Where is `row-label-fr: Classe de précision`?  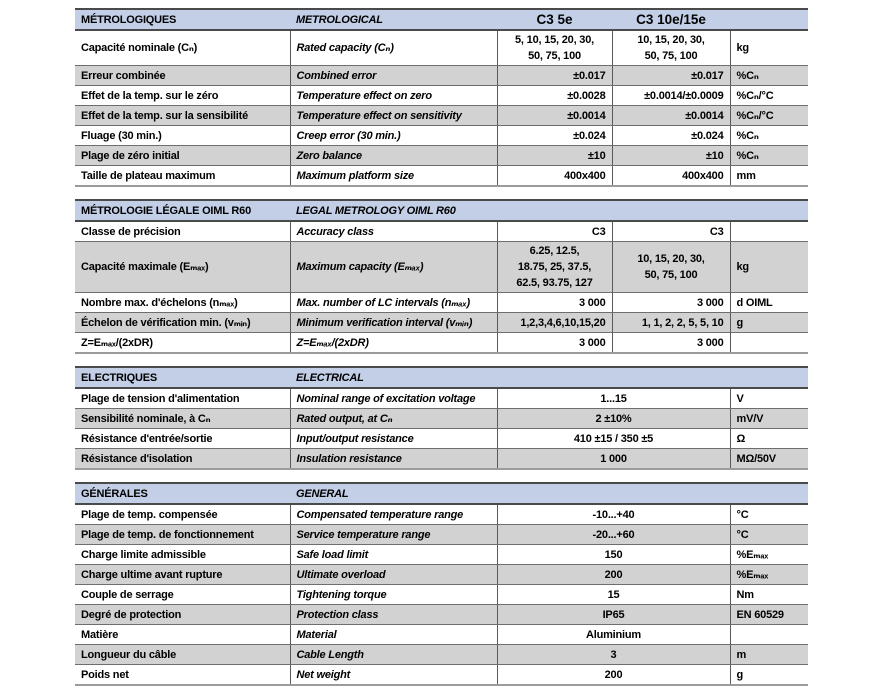
row-label-fr: Classe de précision is located at coordinates (183, 231).